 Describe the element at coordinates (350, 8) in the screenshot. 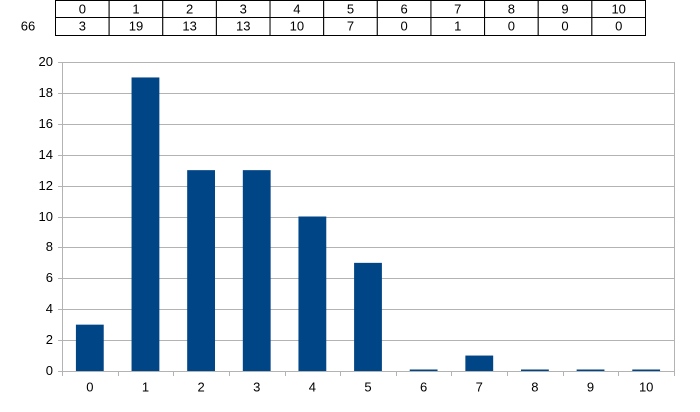

I see `table-header: 5` at that location.